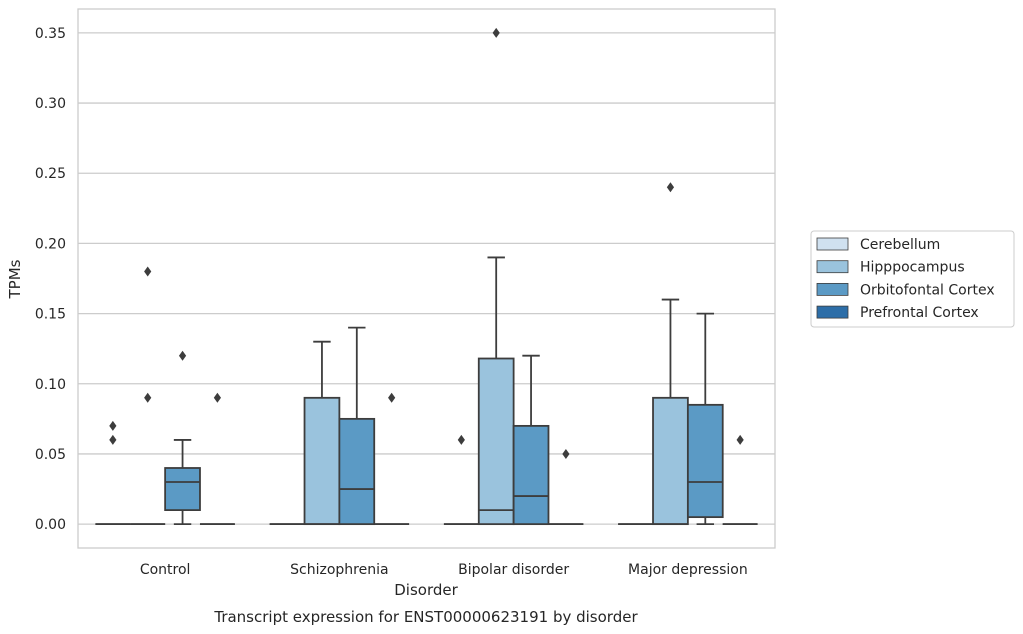 The image size is (1023, 634). What do you see at coordinates (50, 34) in the screenshot?
I see `y-tick-label: 0.35` at bounding box center [50, 34].